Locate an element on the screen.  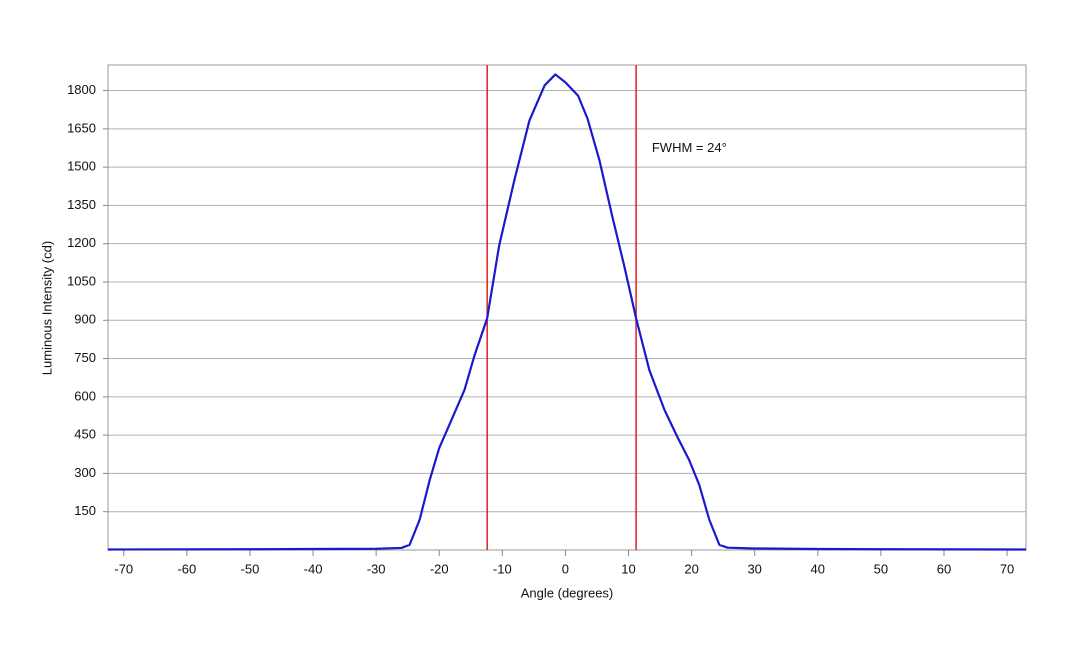
x-tick-label: 0 is located at coordinates (565, 568).